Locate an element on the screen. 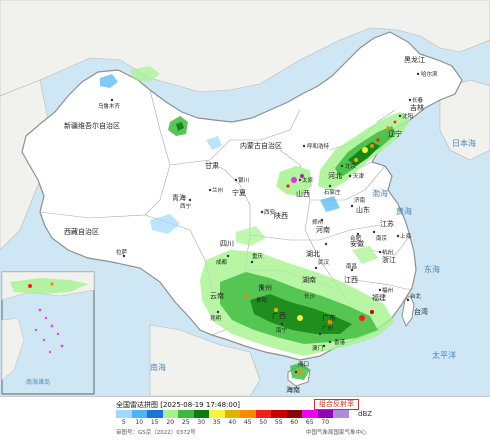  label-xizang: 西藏自治区 is located at coordinates (81, 231).